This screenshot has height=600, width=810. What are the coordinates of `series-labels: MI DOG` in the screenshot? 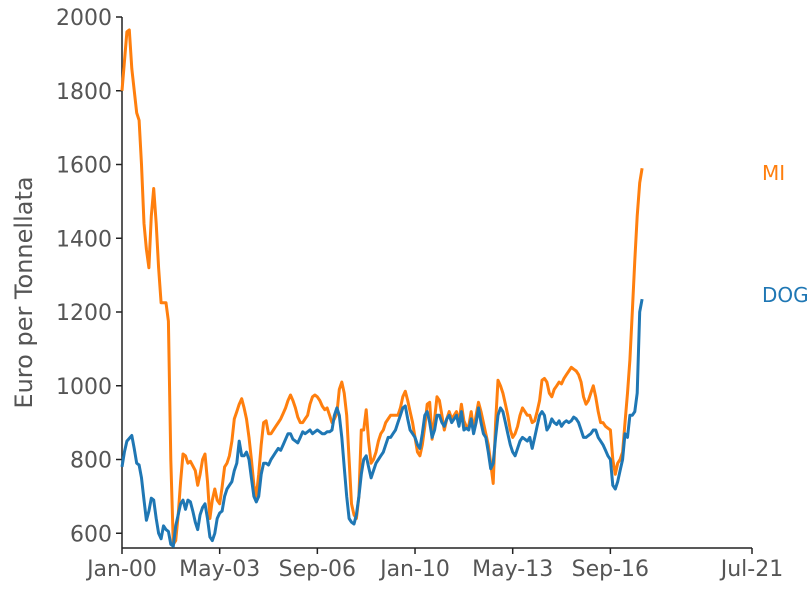 It's located at (785, 234).